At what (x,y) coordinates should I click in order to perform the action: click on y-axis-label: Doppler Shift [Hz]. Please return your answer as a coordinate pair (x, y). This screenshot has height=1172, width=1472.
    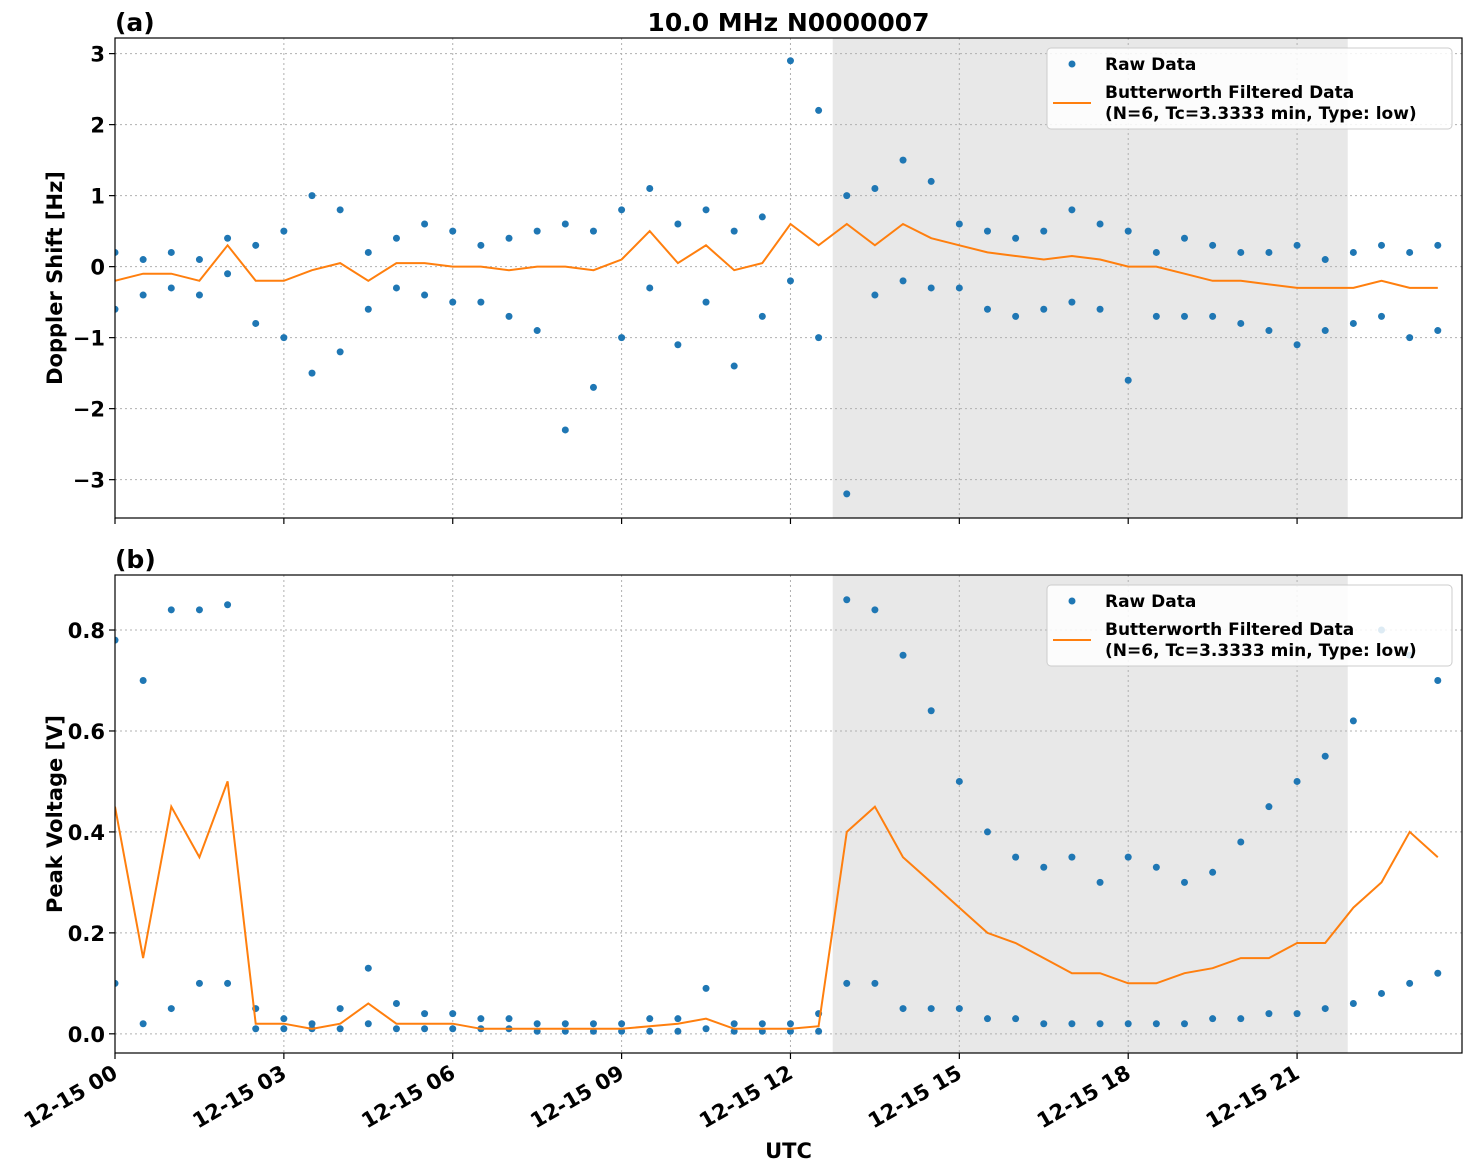
    Looking at the image, I should click on (55, 278).